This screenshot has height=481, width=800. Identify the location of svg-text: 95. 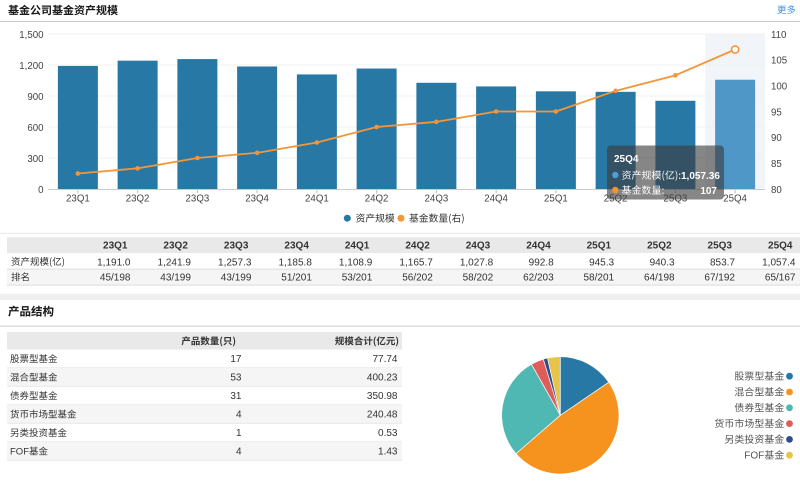
(776, 112).